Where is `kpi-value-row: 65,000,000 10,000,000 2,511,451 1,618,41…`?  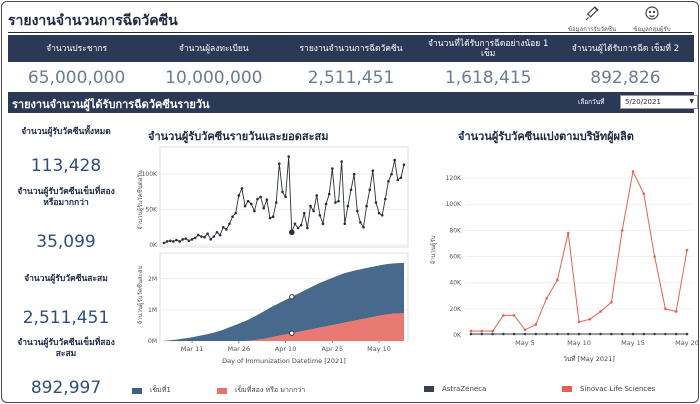
kpi-value-row: 65,000,000 10,000,000 2,511,451 1,618,41… is located at coordinates (351, 78).